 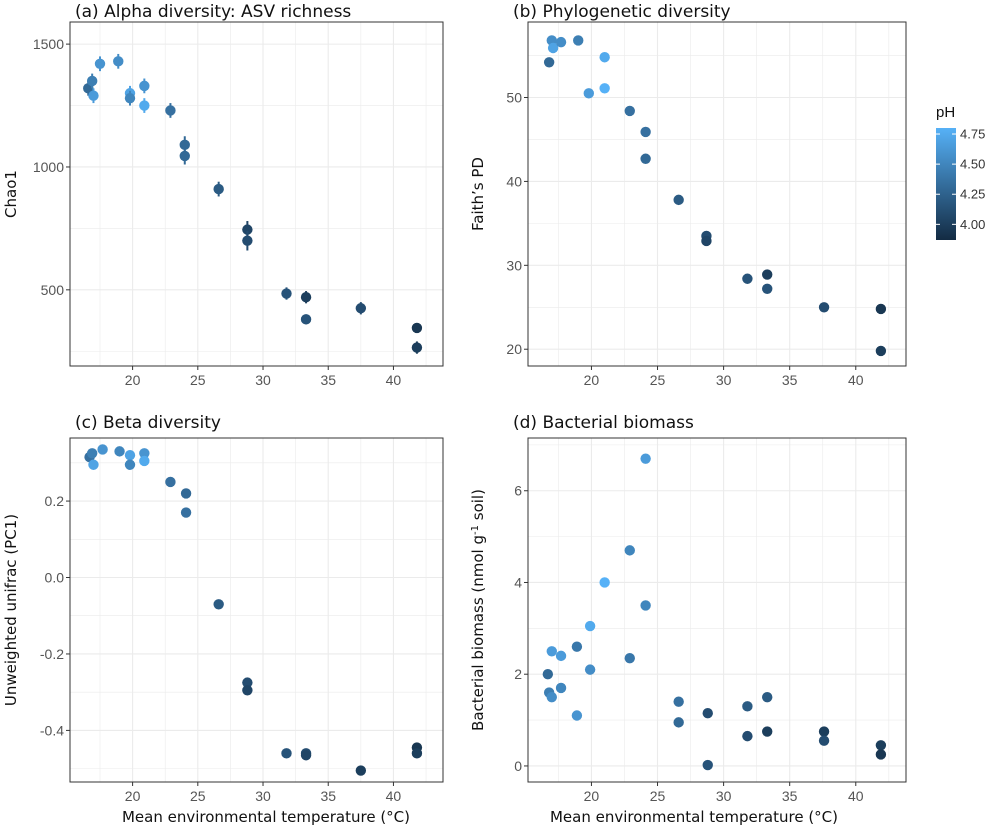 What do you see at coordinates (213, 12) in the screenshot?
I see `panel-title: (a) Alpha diversity: ASV richness` at bounding box center [213, 12].